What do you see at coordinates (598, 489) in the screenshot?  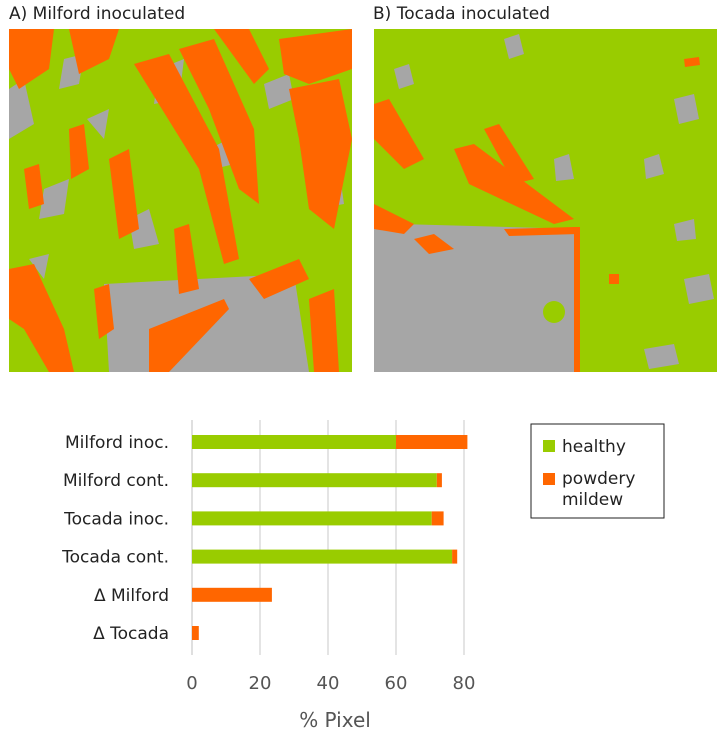 I see `legend-label-powdery-mildew: powdery mildew` at bounding box center [598, 489].